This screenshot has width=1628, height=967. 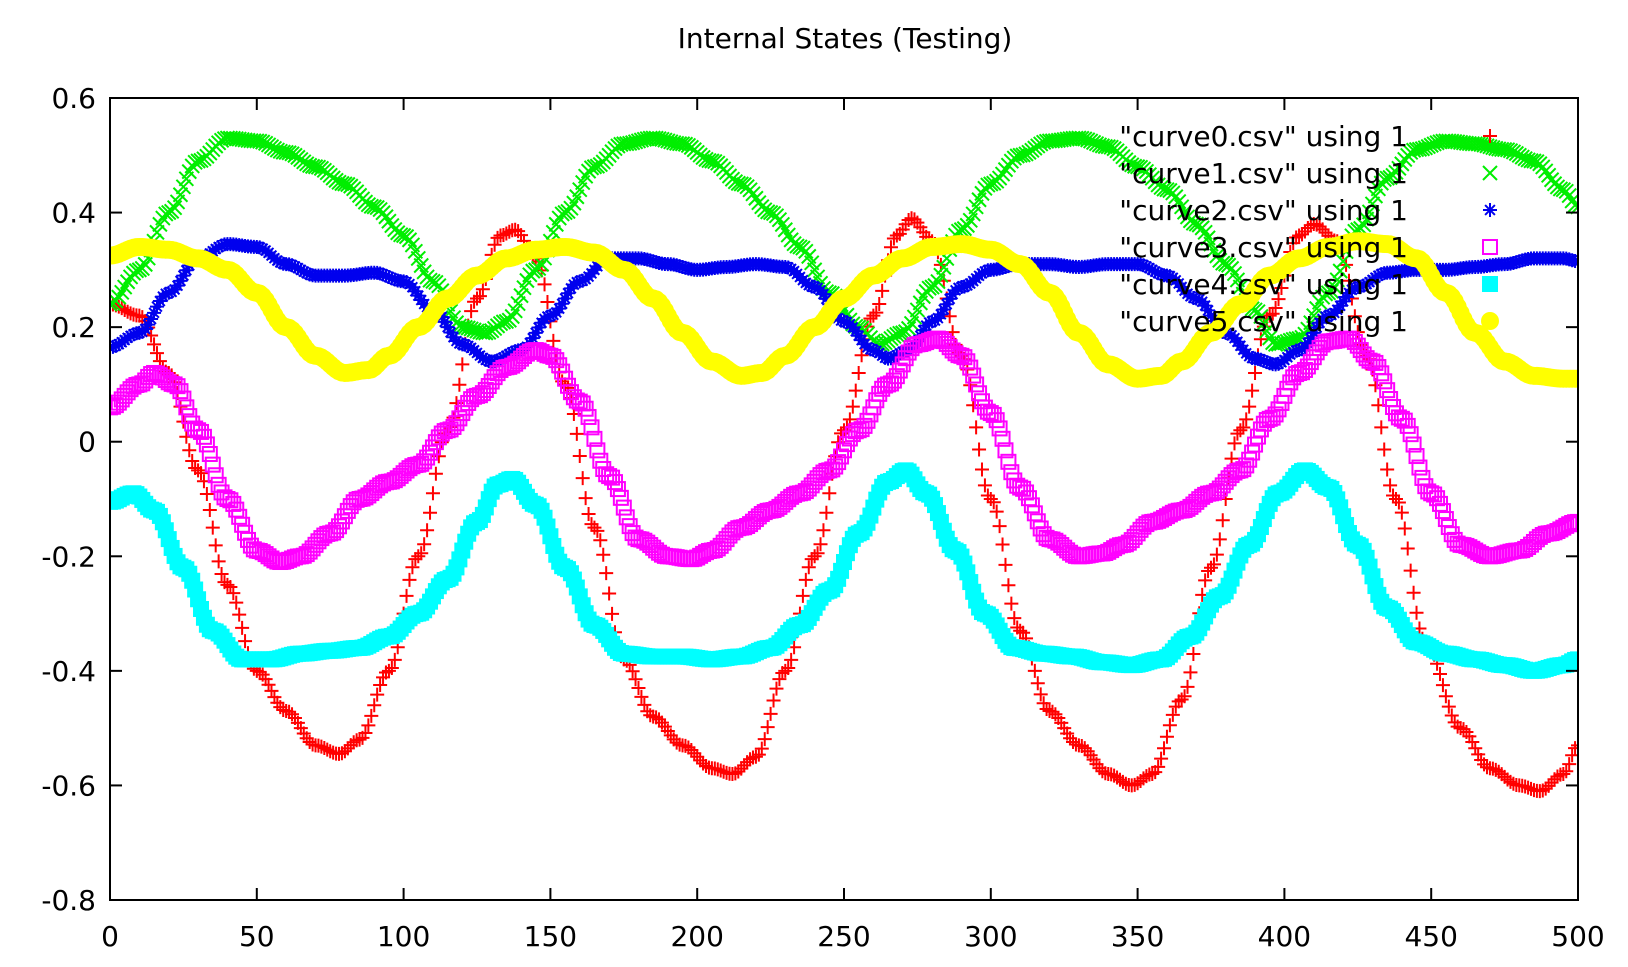 I want to click on x-tick-label: 250, so click(x=843, y=936).